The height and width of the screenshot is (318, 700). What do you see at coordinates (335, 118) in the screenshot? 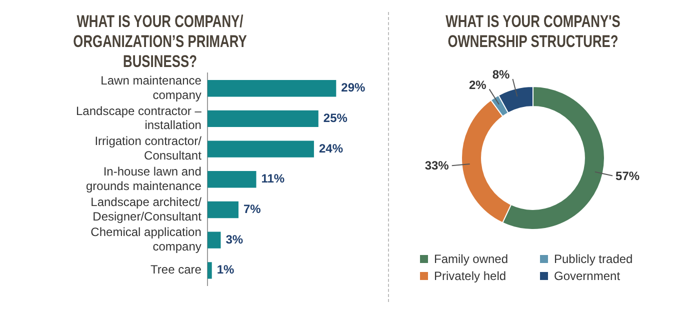
I see `data-label: 25%` at bounding box center [335, 118].